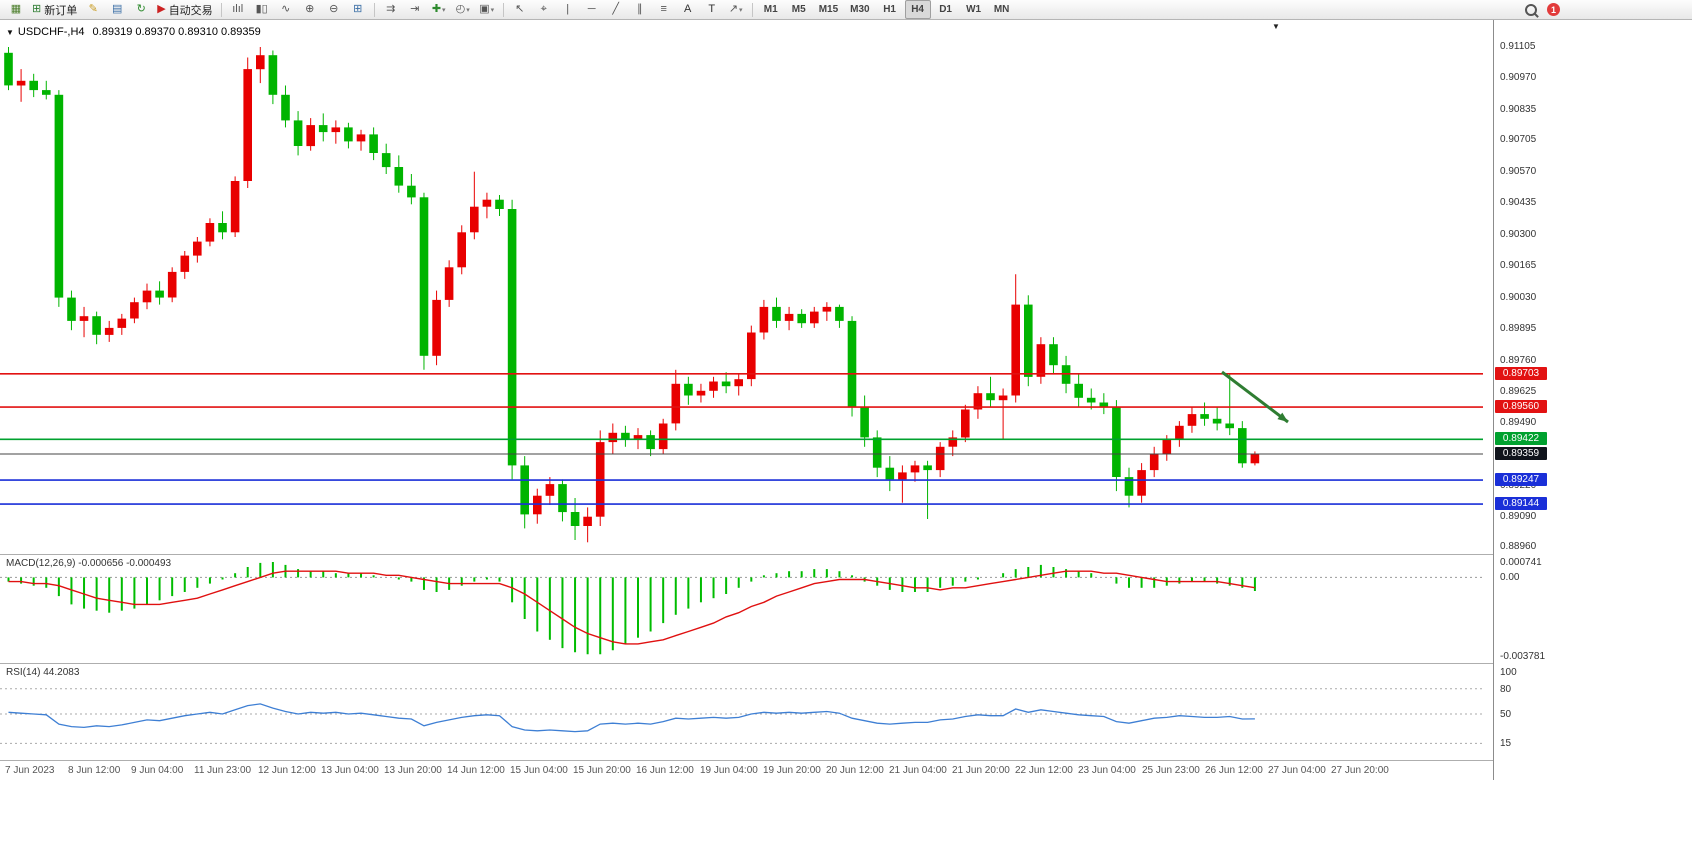  Describe the element at coordinates (439, 9) in the screenshot. I see `indicators-button: ✚ ▾` at that location.